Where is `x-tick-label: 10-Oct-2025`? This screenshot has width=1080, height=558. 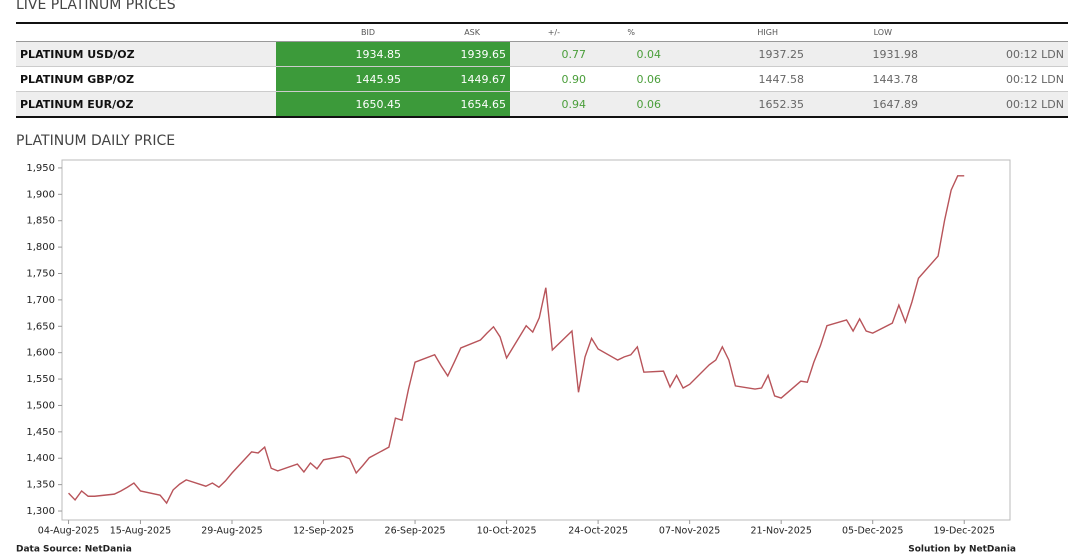 x-tick-label: 10-Oct-2025 is located at coordinates (507, 531).